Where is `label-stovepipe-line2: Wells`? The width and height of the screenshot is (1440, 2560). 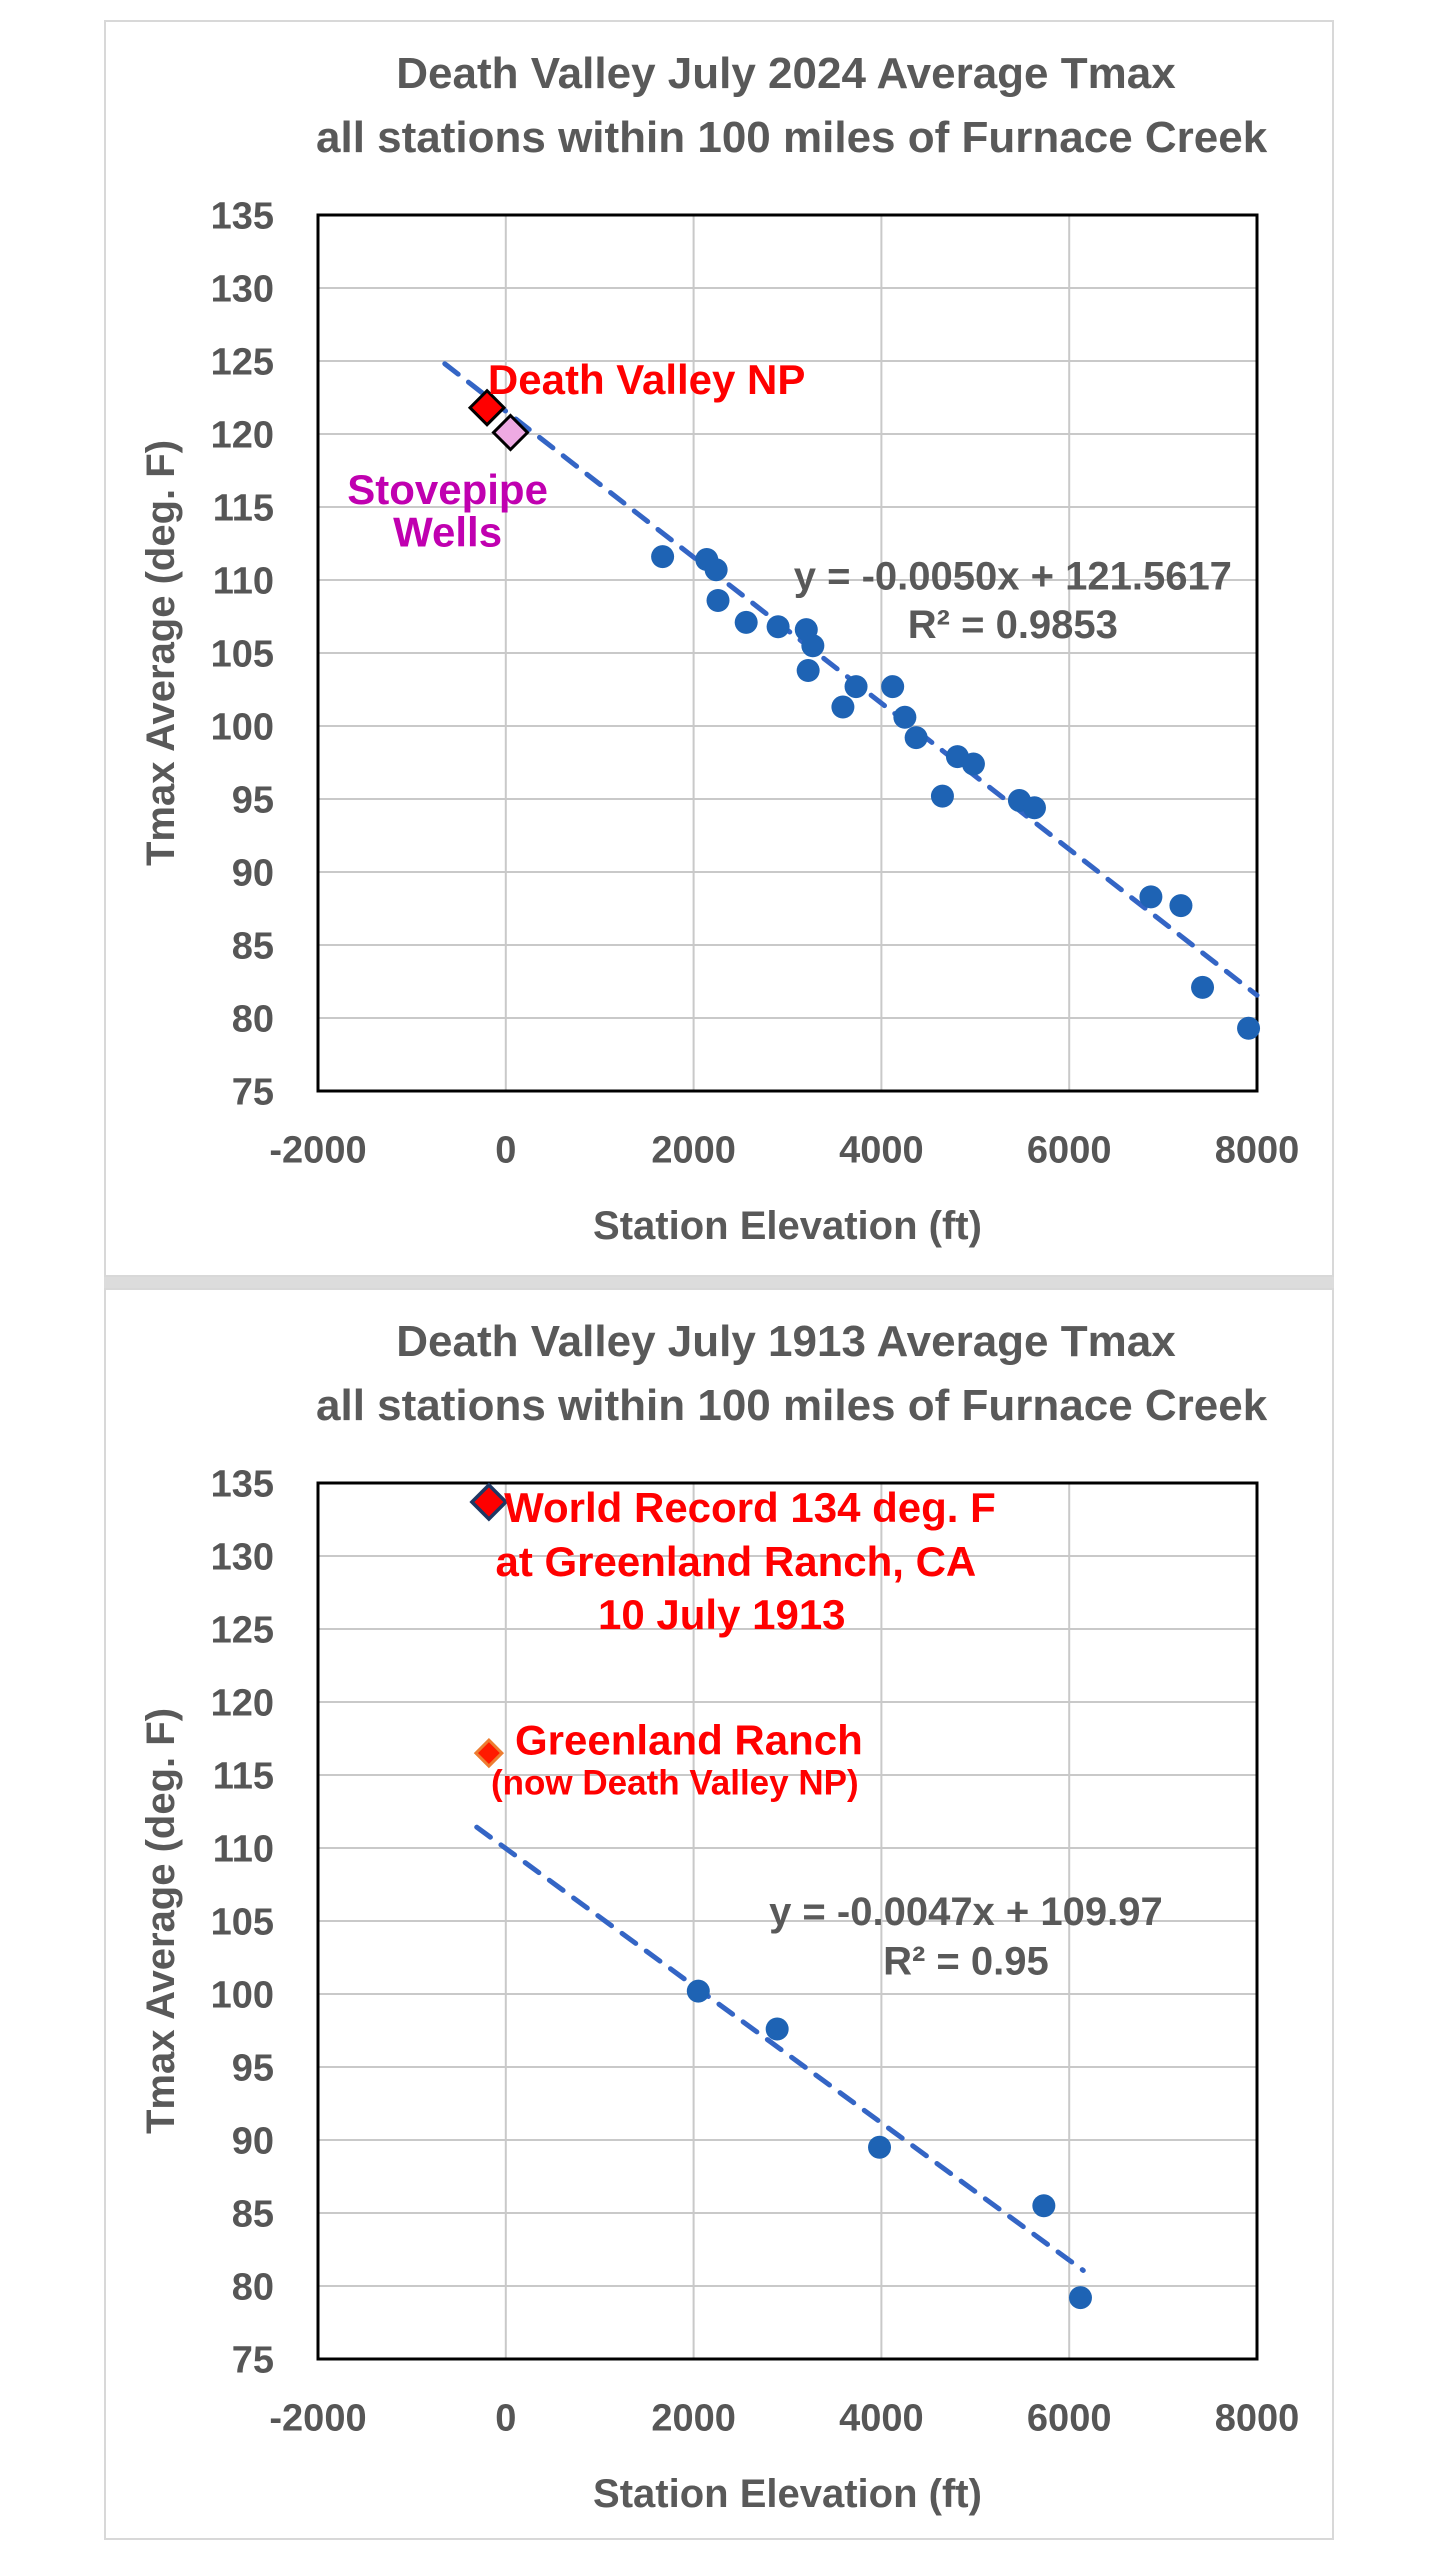 label-stovepipe-line2: Wells is located at coordinates (447, 532).